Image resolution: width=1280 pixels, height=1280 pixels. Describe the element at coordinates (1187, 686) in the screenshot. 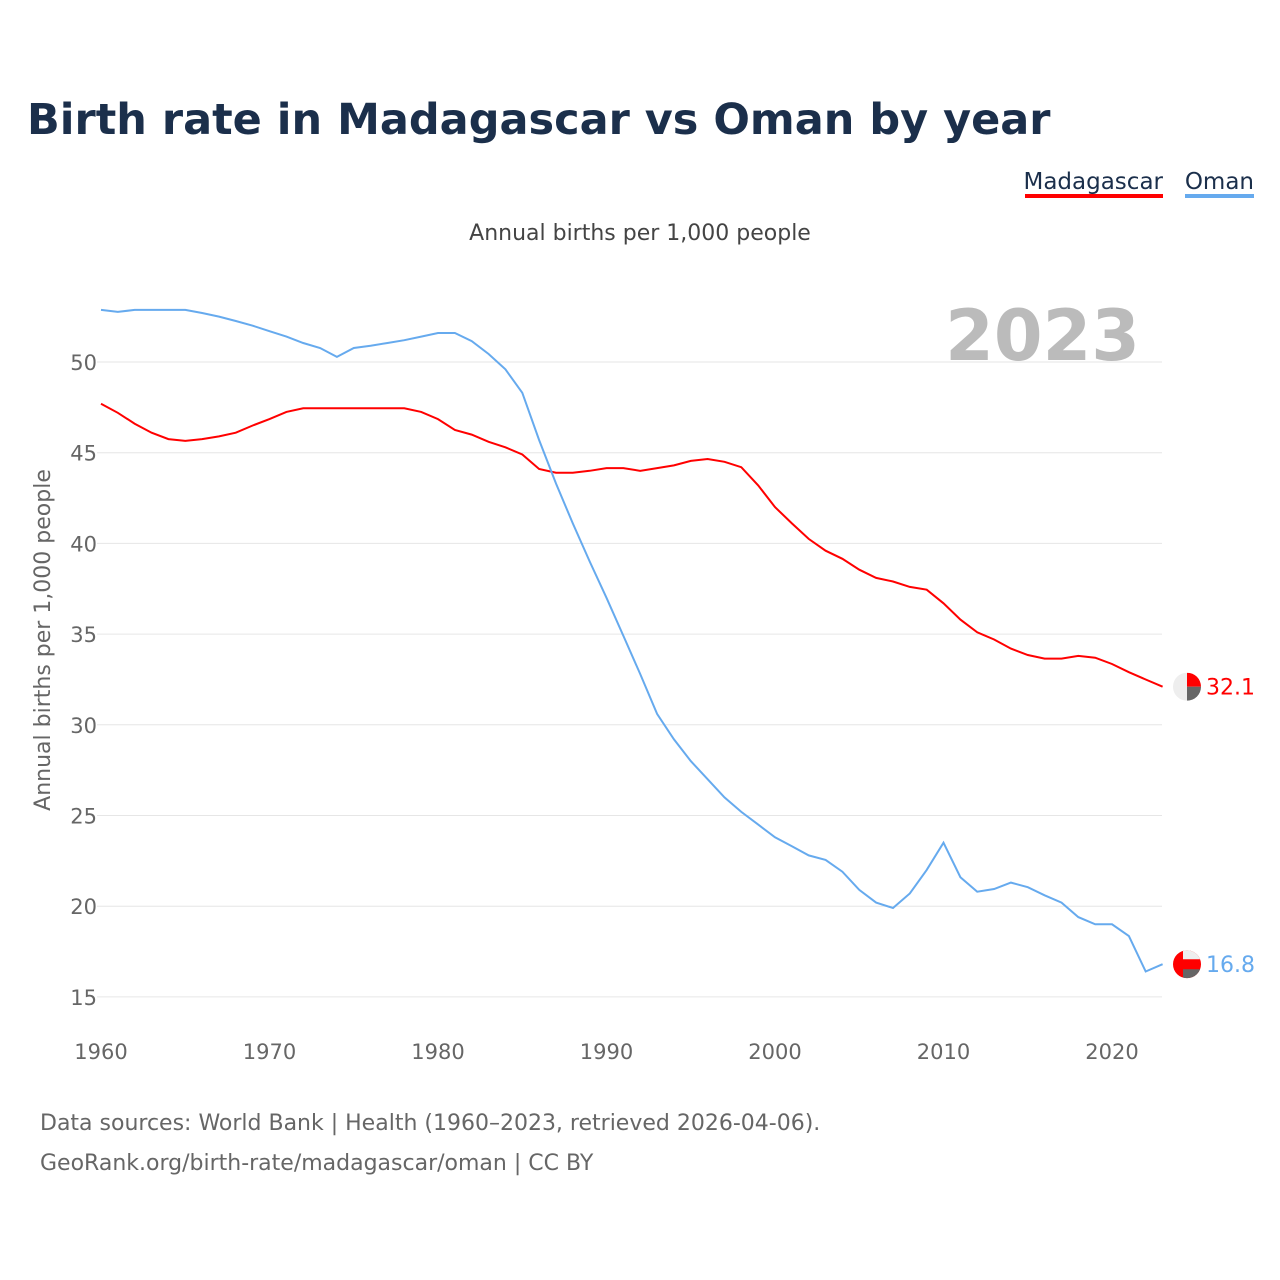

I see `flag-icon-madagascar` at that location.